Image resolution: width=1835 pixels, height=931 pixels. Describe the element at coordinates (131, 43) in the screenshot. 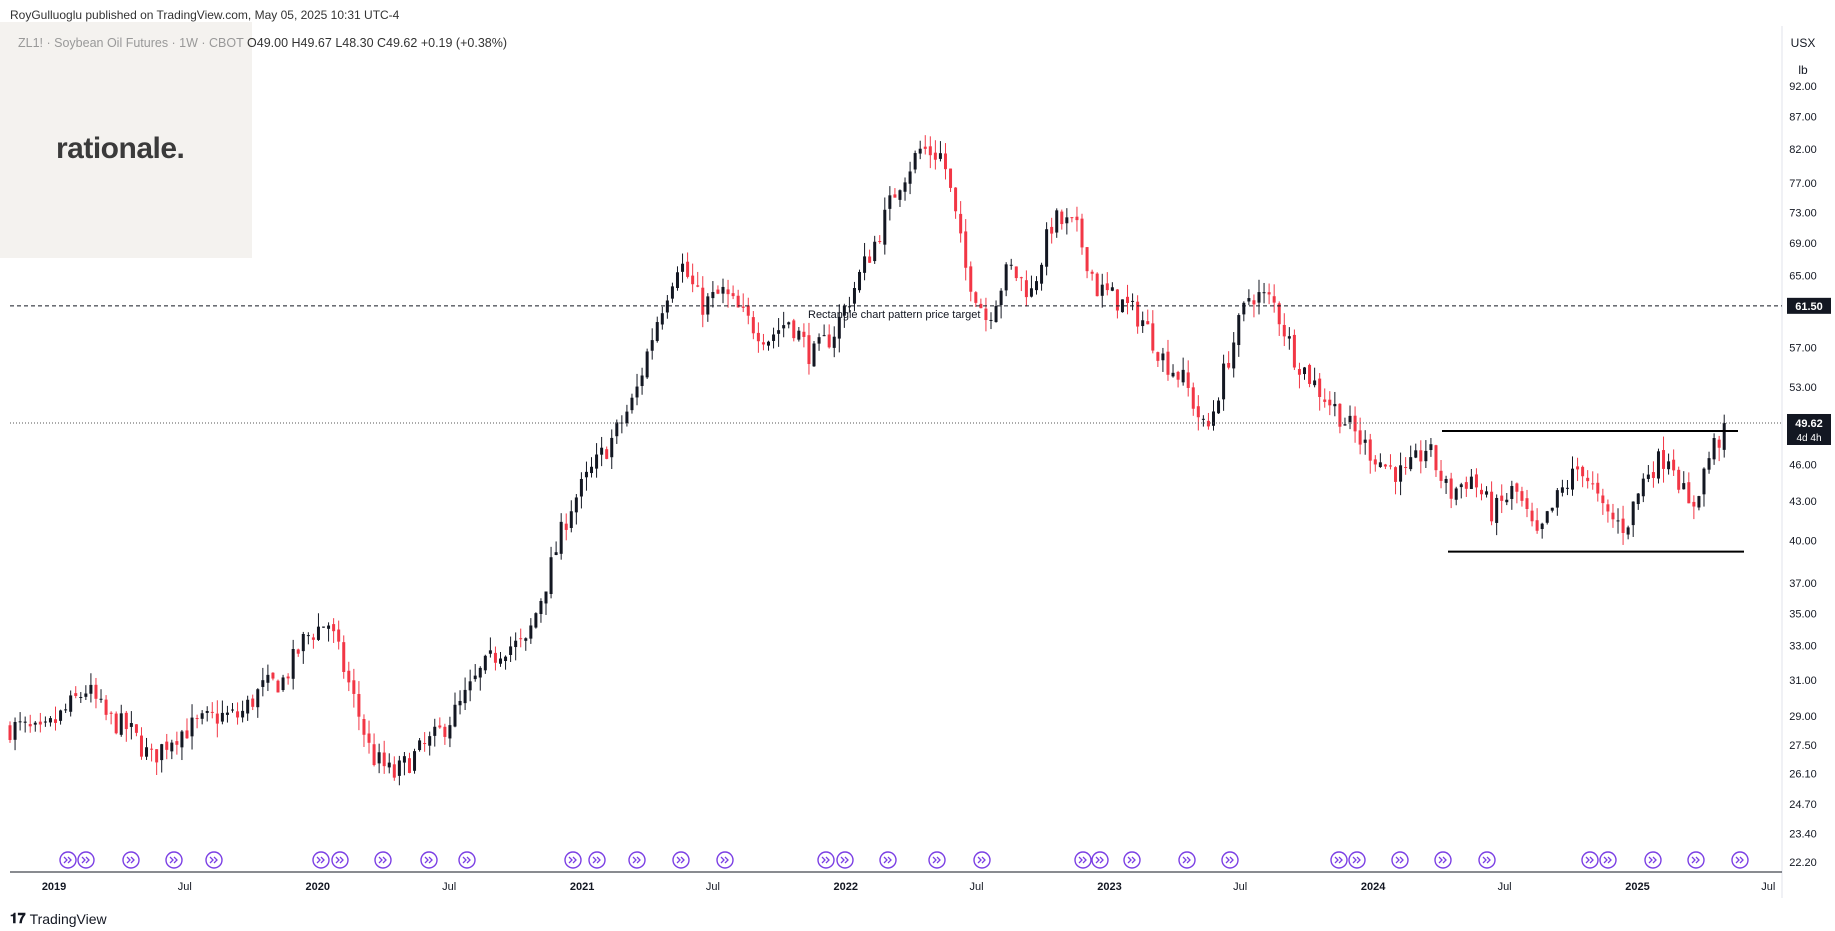

I see `symbol-name: ZL1! · Soybean Oil Futures · 1W · CBOT` at that location.